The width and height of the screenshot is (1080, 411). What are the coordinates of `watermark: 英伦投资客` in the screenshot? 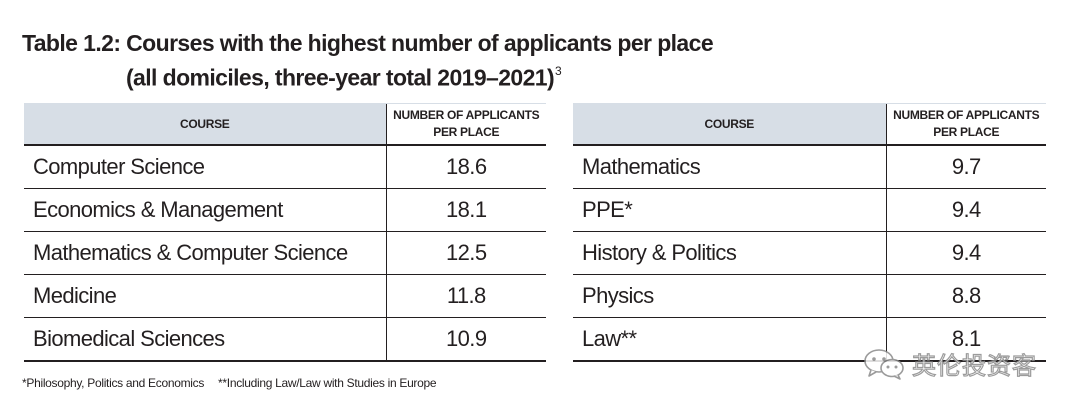 It's located at (949, 363).